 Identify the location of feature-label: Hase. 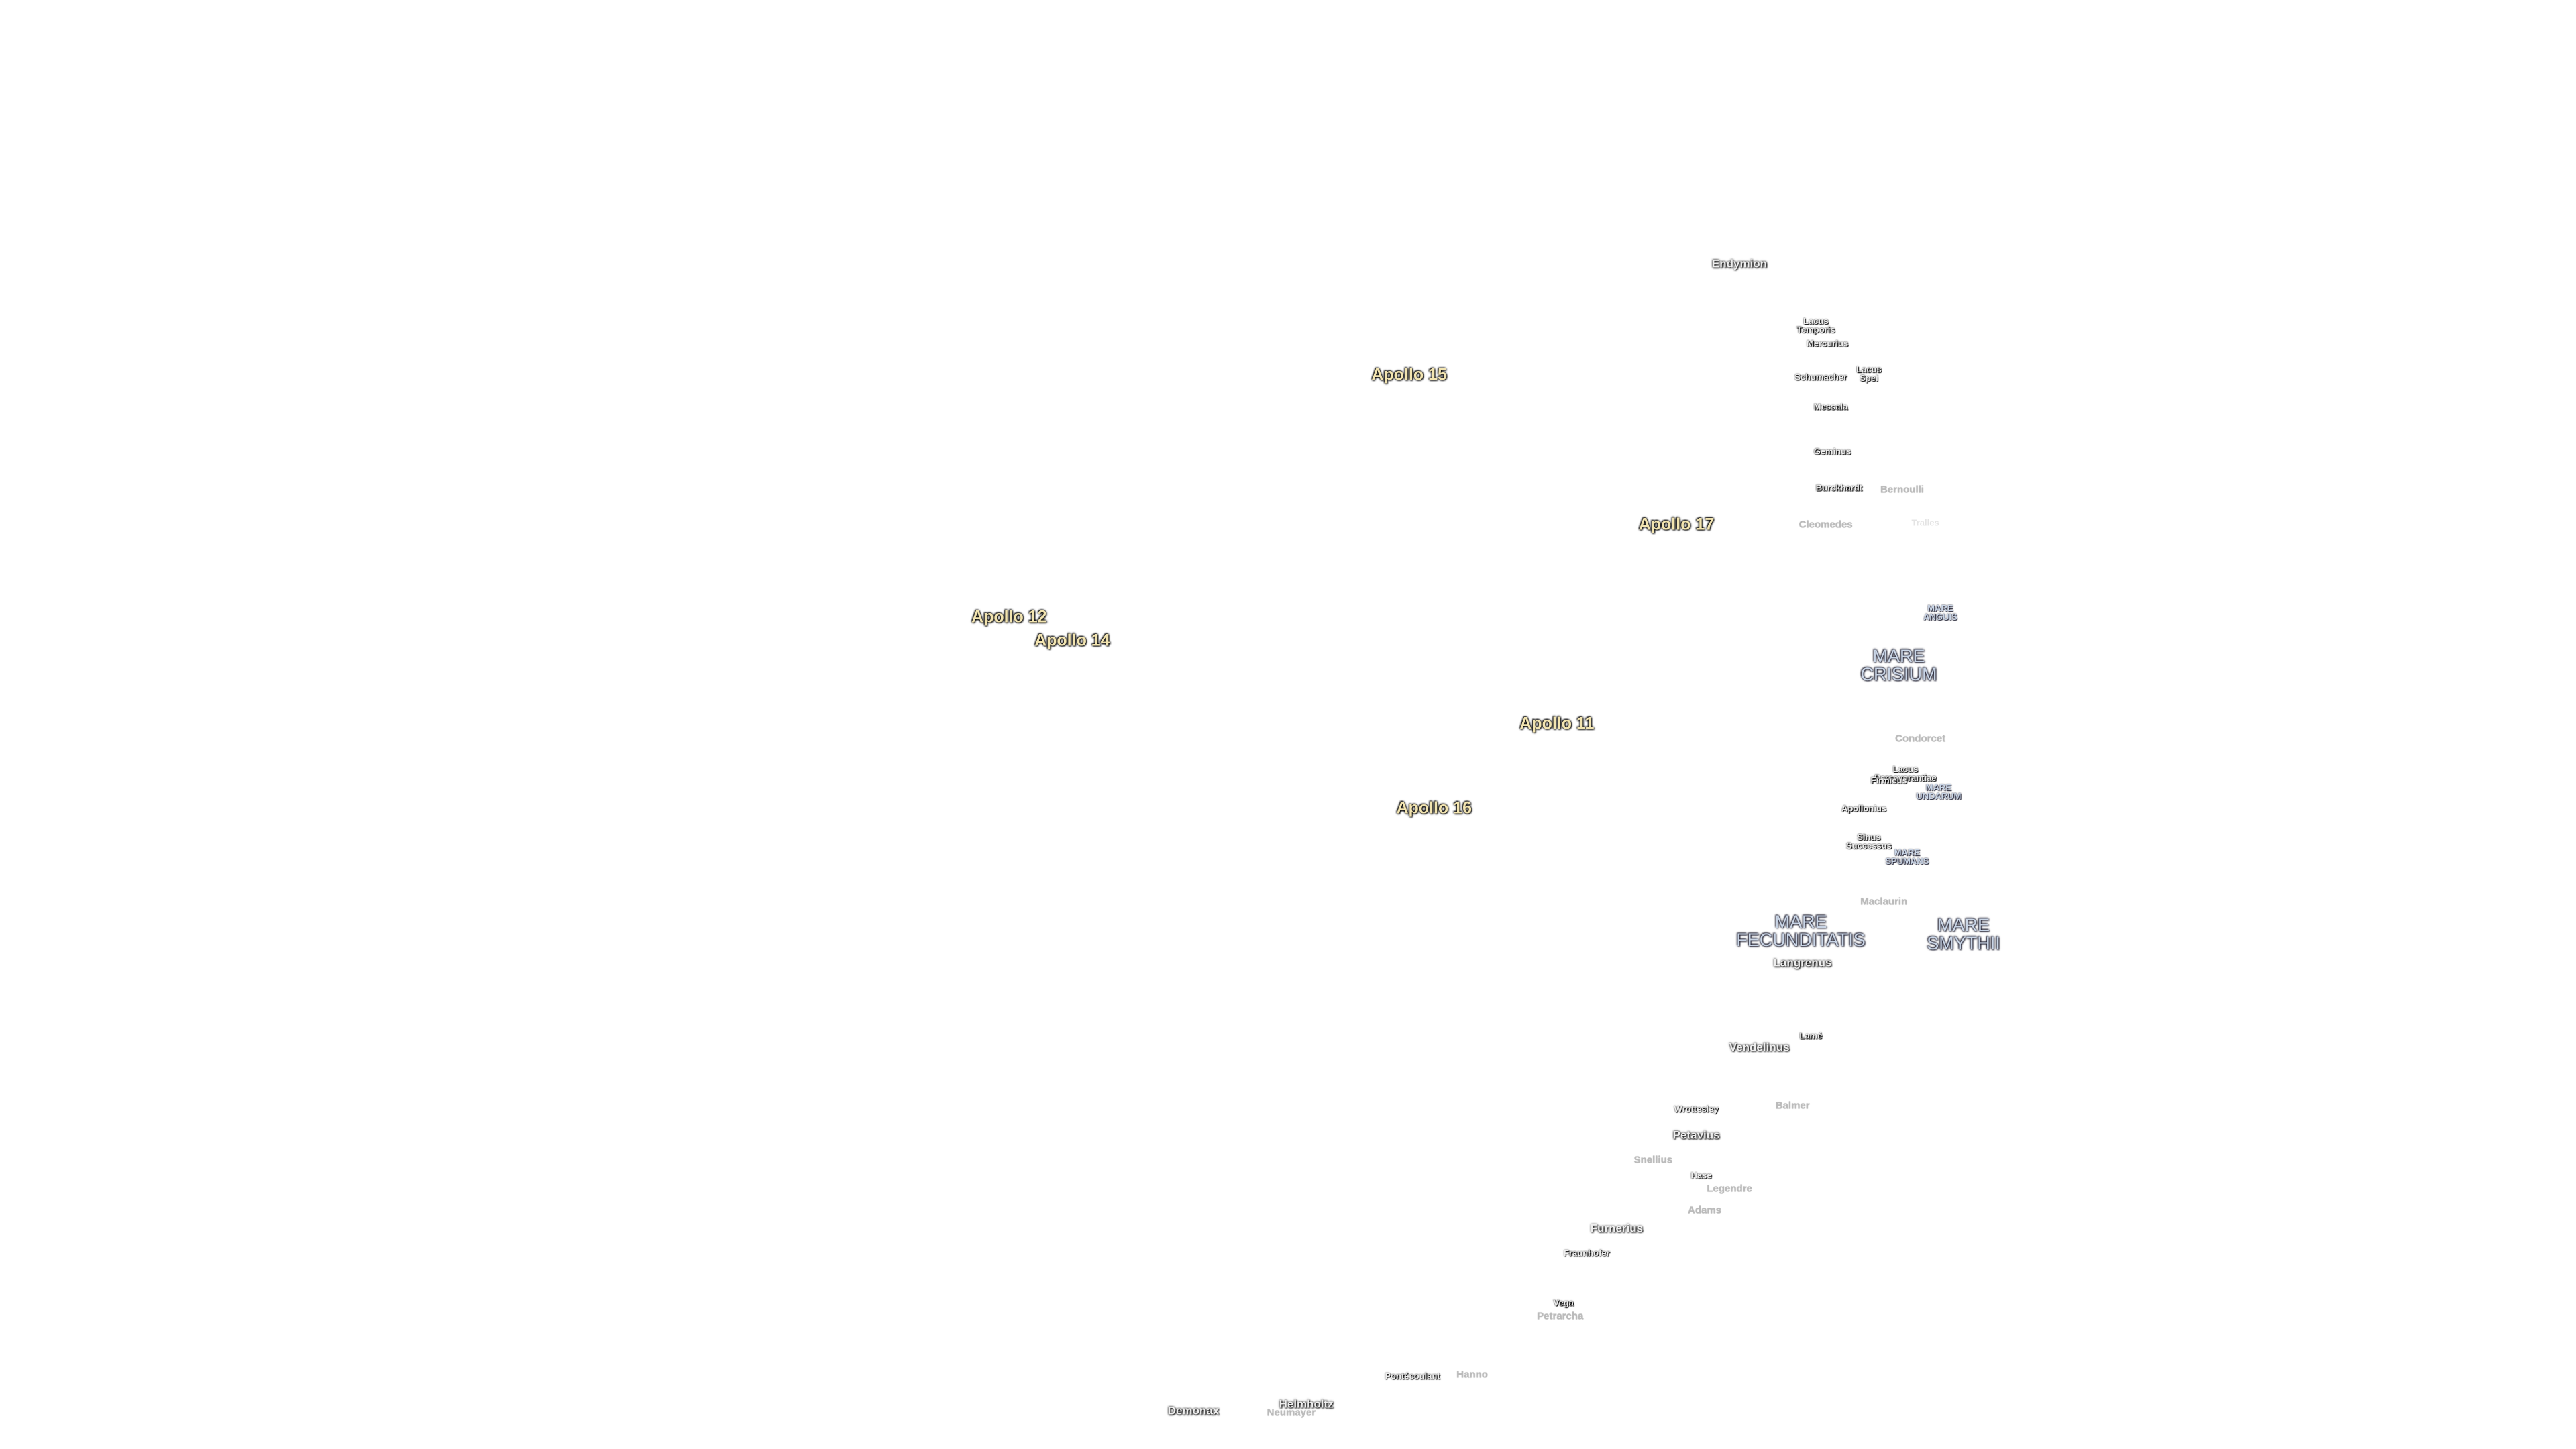
(1701, 1175).